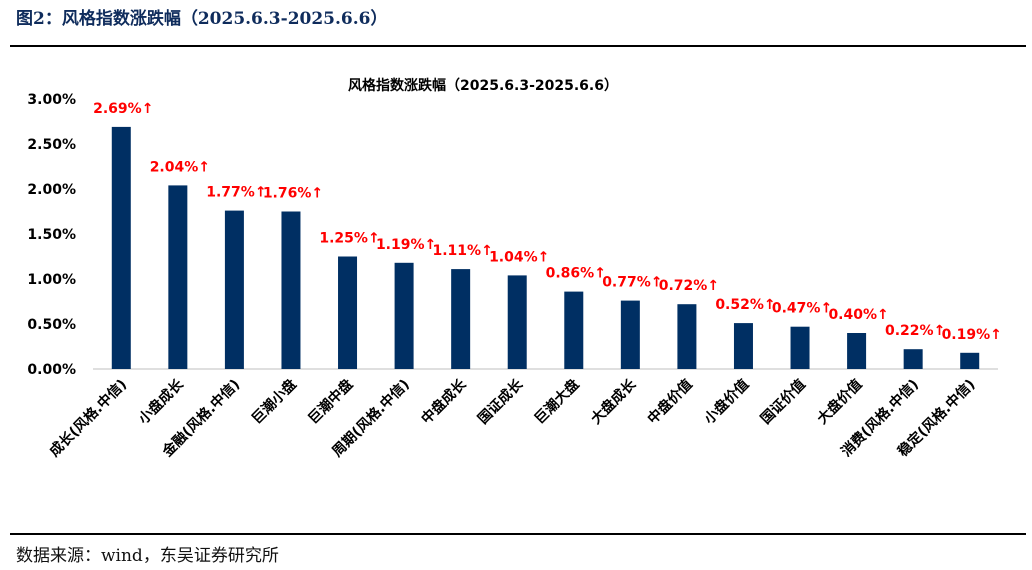  I want to click on figure-title: 图2：风格指数涨跌幅（2025.6.3-2025.6.6）, so click(202, 19).